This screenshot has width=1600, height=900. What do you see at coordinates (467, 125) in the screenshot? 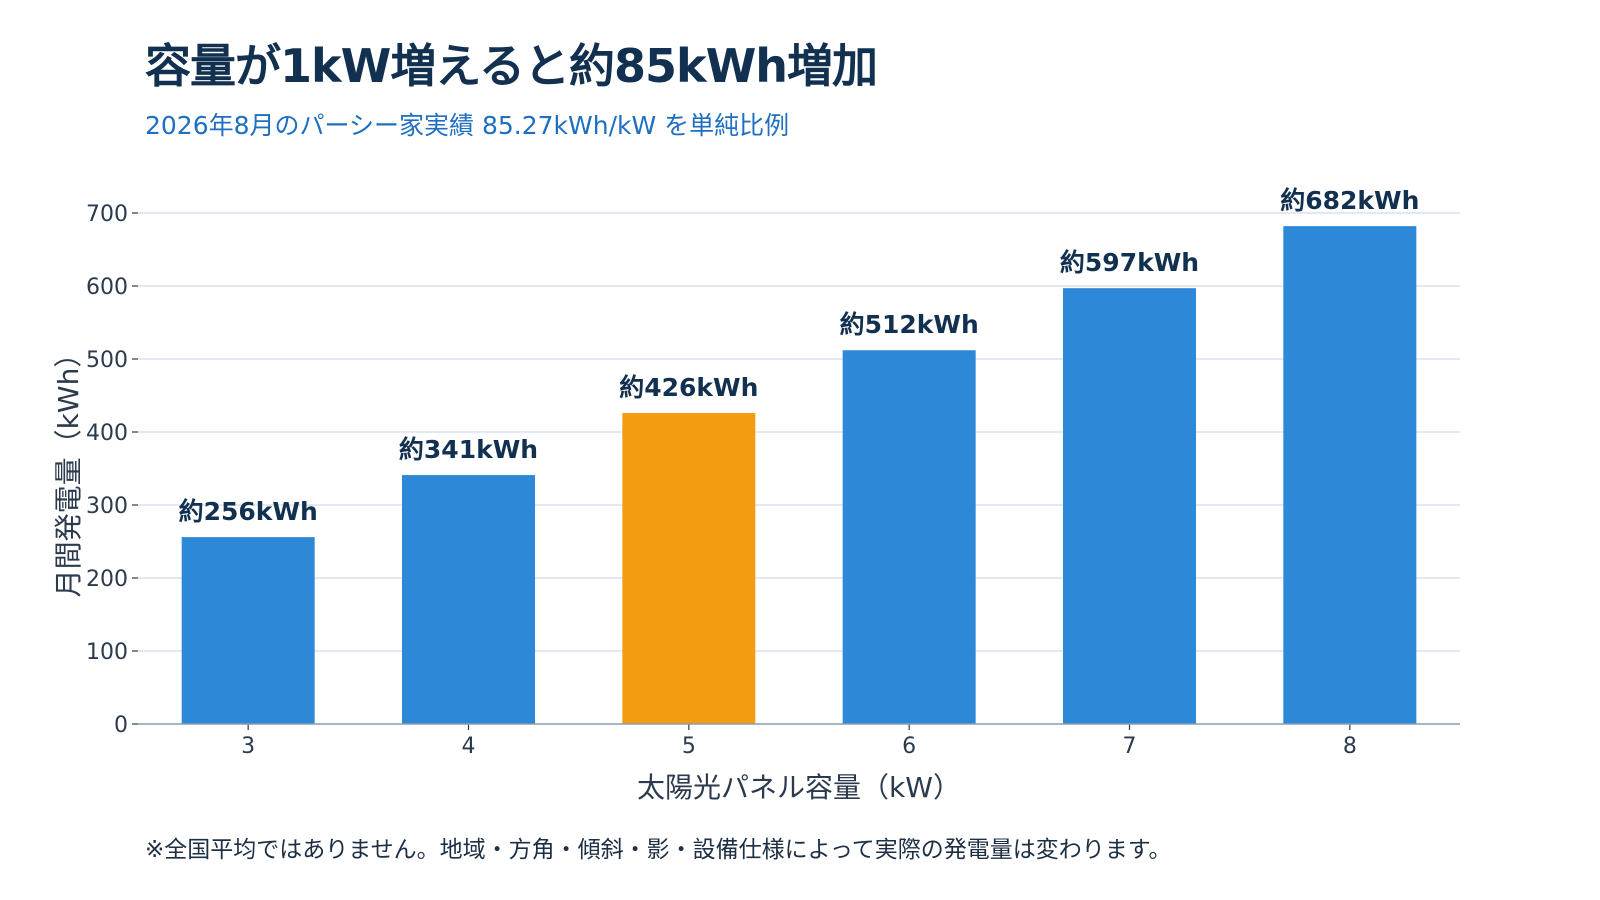
I see `chart-subtitle: 2026年8月のパーシー家実績 85.27kWh/kW を単純比例` at bounding box center [467, 125].